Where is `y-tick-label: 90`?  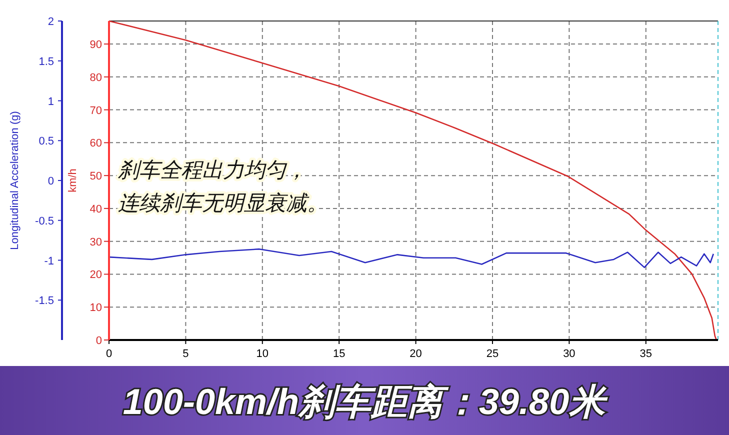
y-tick-label: 90 is located at coordinates (96, 45).